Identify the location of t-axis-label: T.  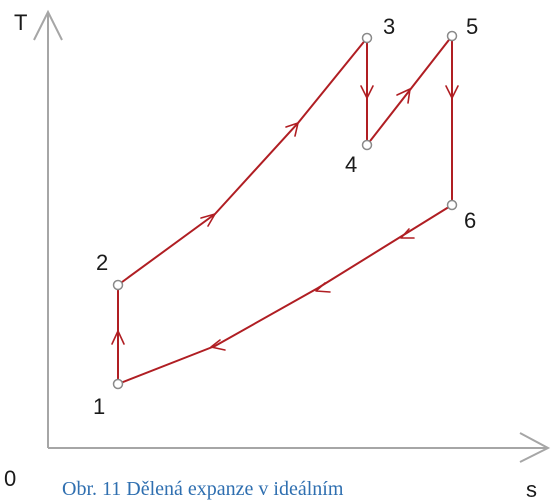
(20, 22).